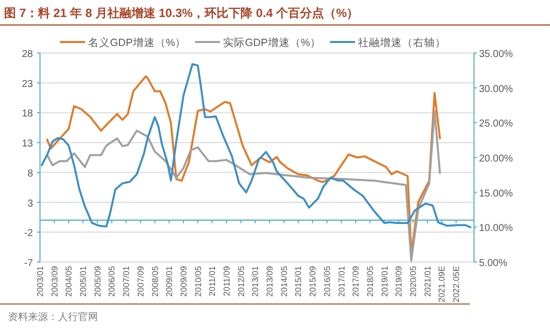 The width and height of the screenshot is (550, 331). I want to click on x-tick-label: 2003/01, so click(40, 281).